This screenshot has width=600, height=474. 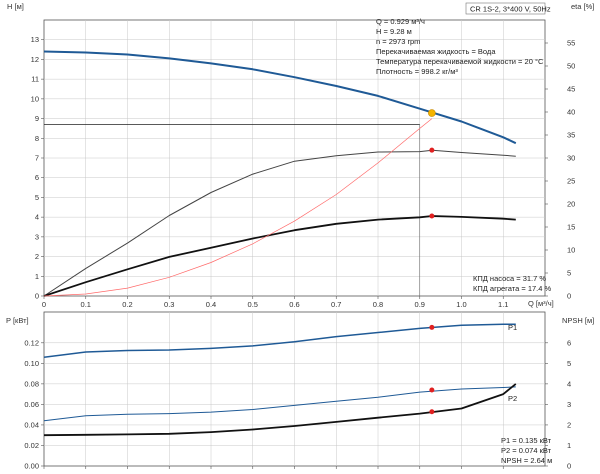 What do you see at coordinates (400, 21) in the screenshot?
I see `info-flow: Q = 0.929 м³/ч` at bounding box center [400, 21].